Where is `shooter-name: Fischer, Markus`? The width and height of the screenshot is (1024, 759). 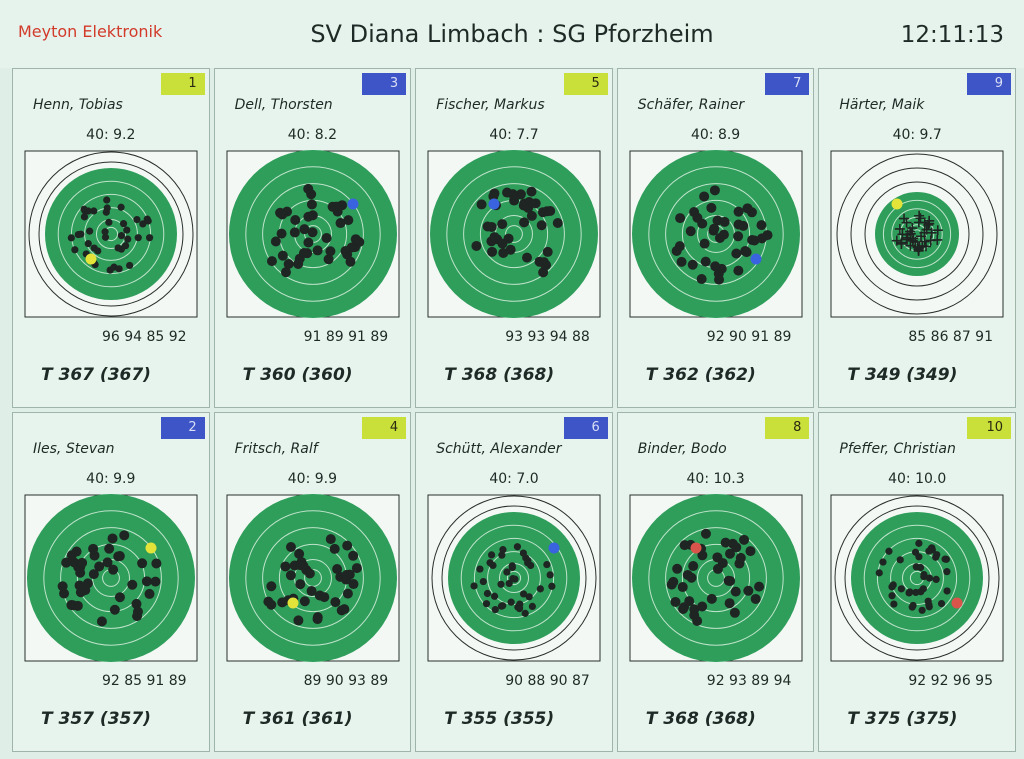 shooter-name: Fischer, Markus is located at coordinates (490, 105).